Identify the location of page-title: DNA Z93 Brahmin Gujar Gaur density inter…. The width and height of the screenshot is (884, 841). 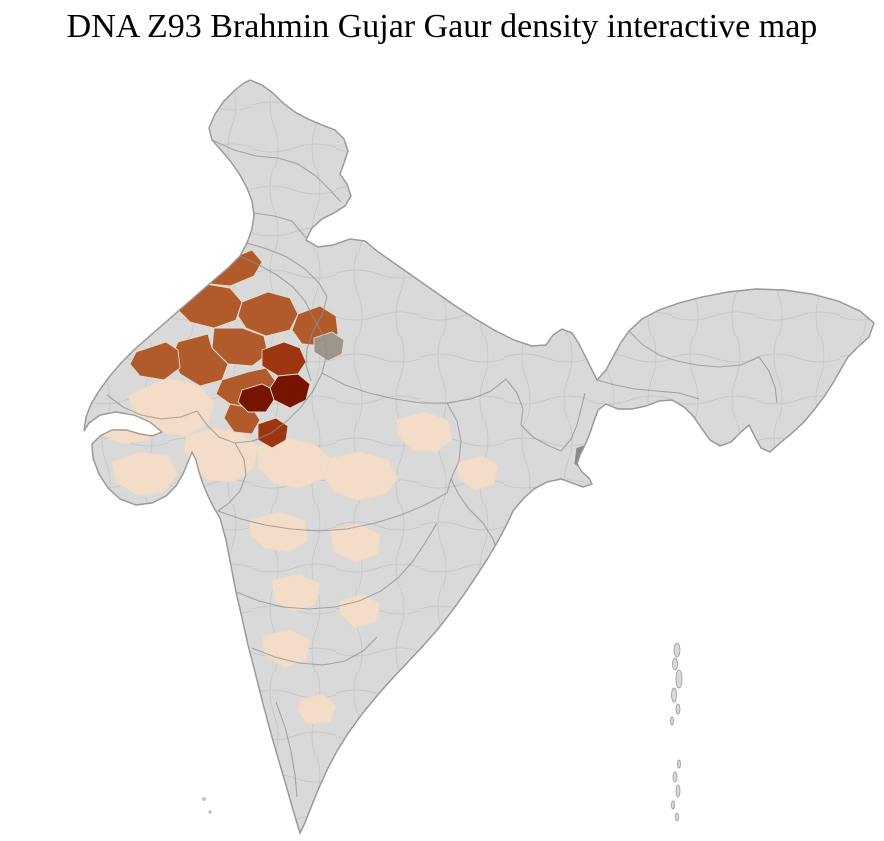
(442, 26).